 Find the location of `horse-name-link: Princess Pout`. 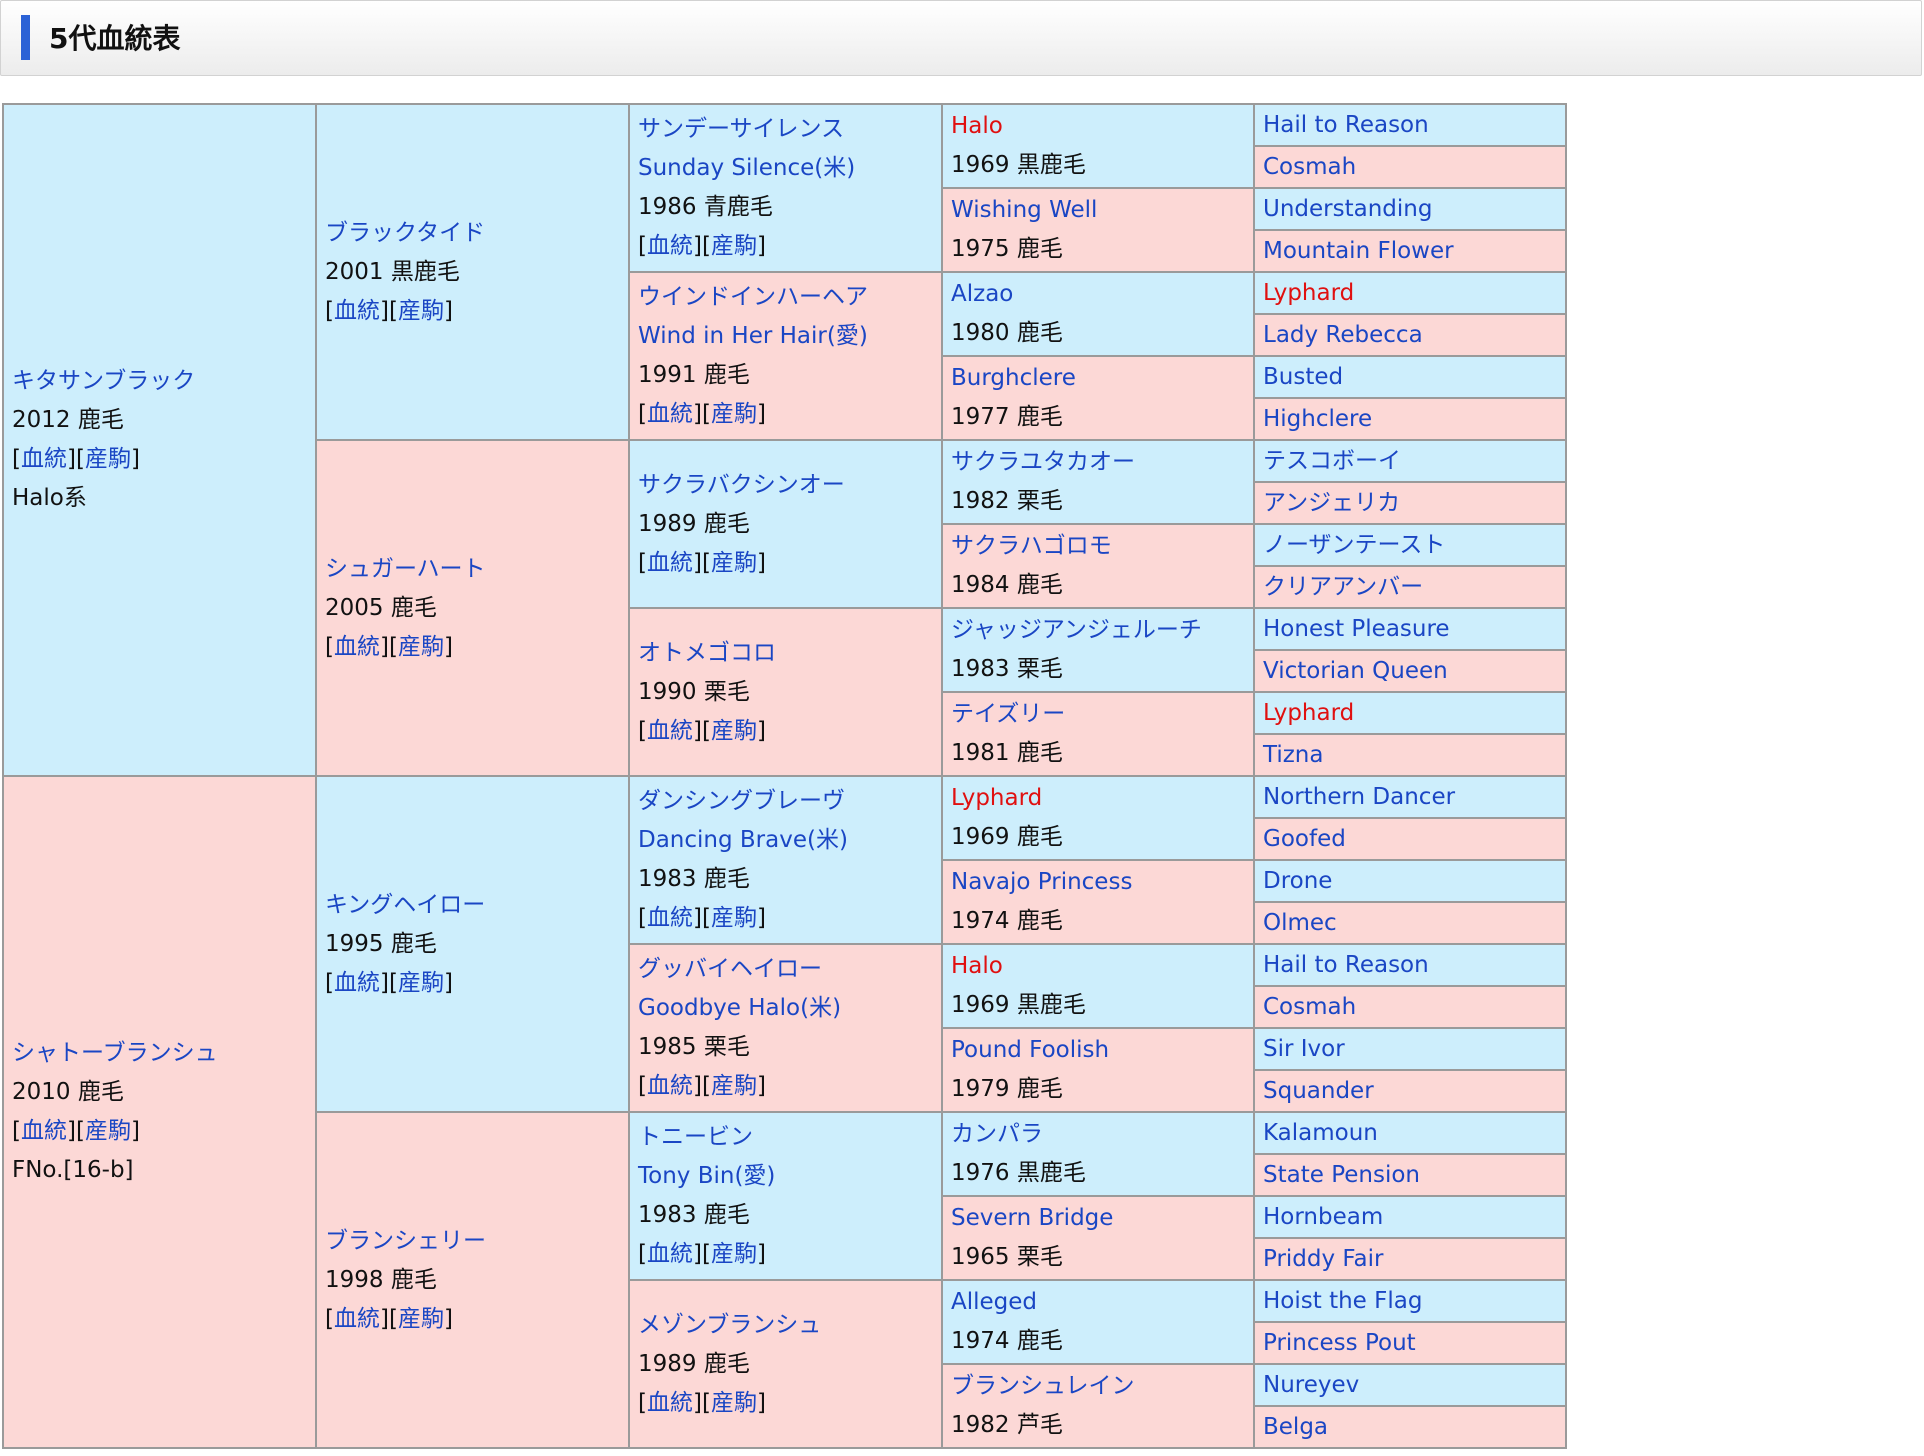

horse-name-link: Princess Pout is located at coordinates (1339, 1342).